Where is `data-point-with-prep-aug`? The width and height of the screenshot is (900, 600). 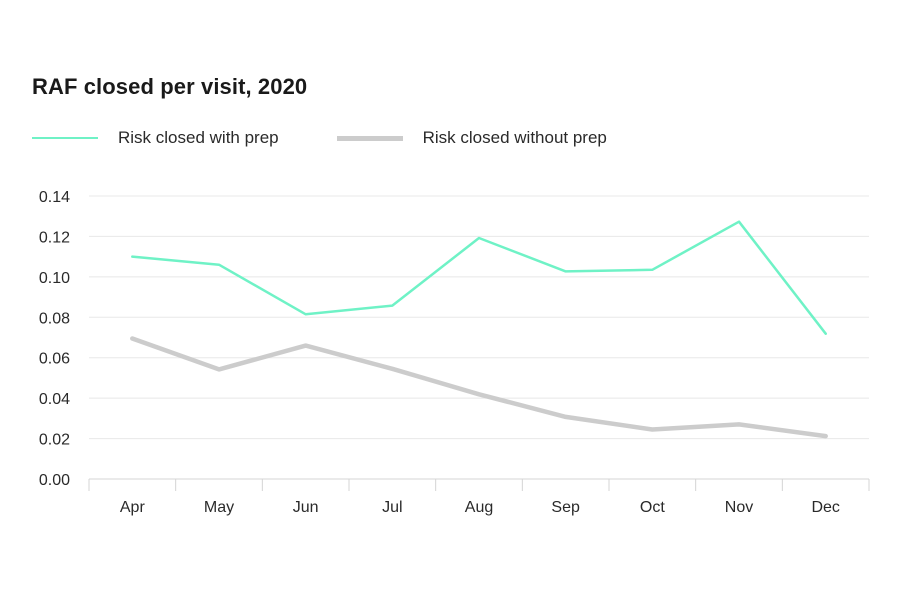
data-point-with-prep-aug is located at coordinates (479, 238).